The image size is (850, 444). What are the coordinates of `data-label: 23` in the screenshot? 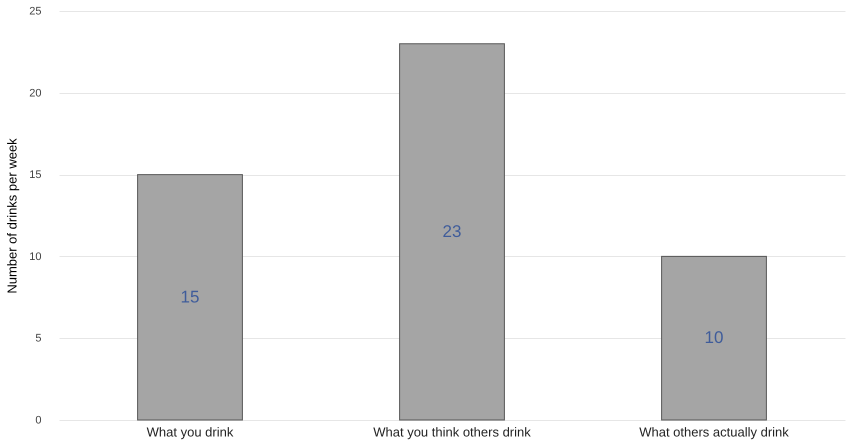 It's located at (452, 231).